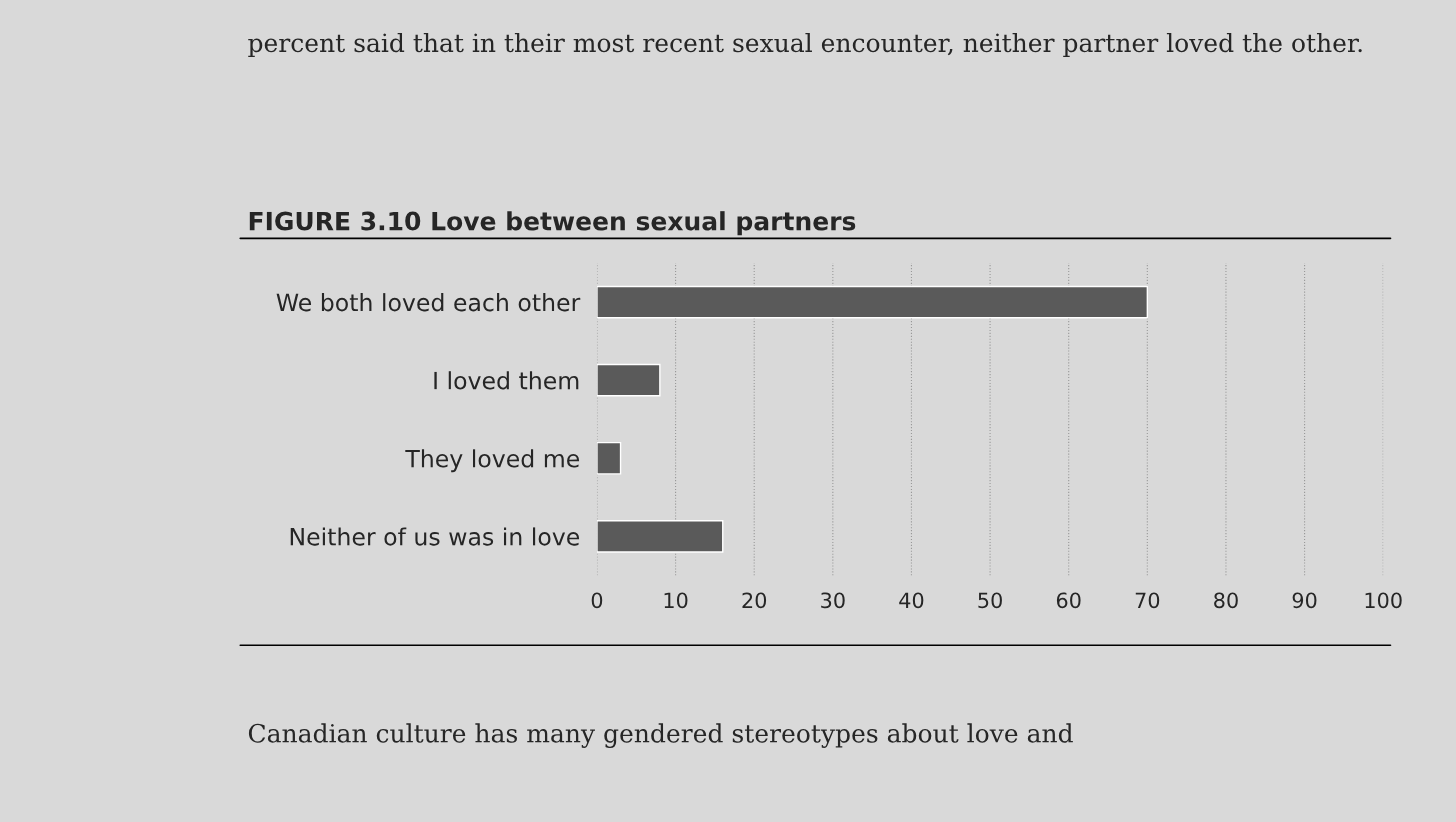 Image resolution: width=1456 pixels, height=822 pixels. Describe the element at coordinates (1383, 600) in the screenshot. I see `x-tick-label: 100` at that location.